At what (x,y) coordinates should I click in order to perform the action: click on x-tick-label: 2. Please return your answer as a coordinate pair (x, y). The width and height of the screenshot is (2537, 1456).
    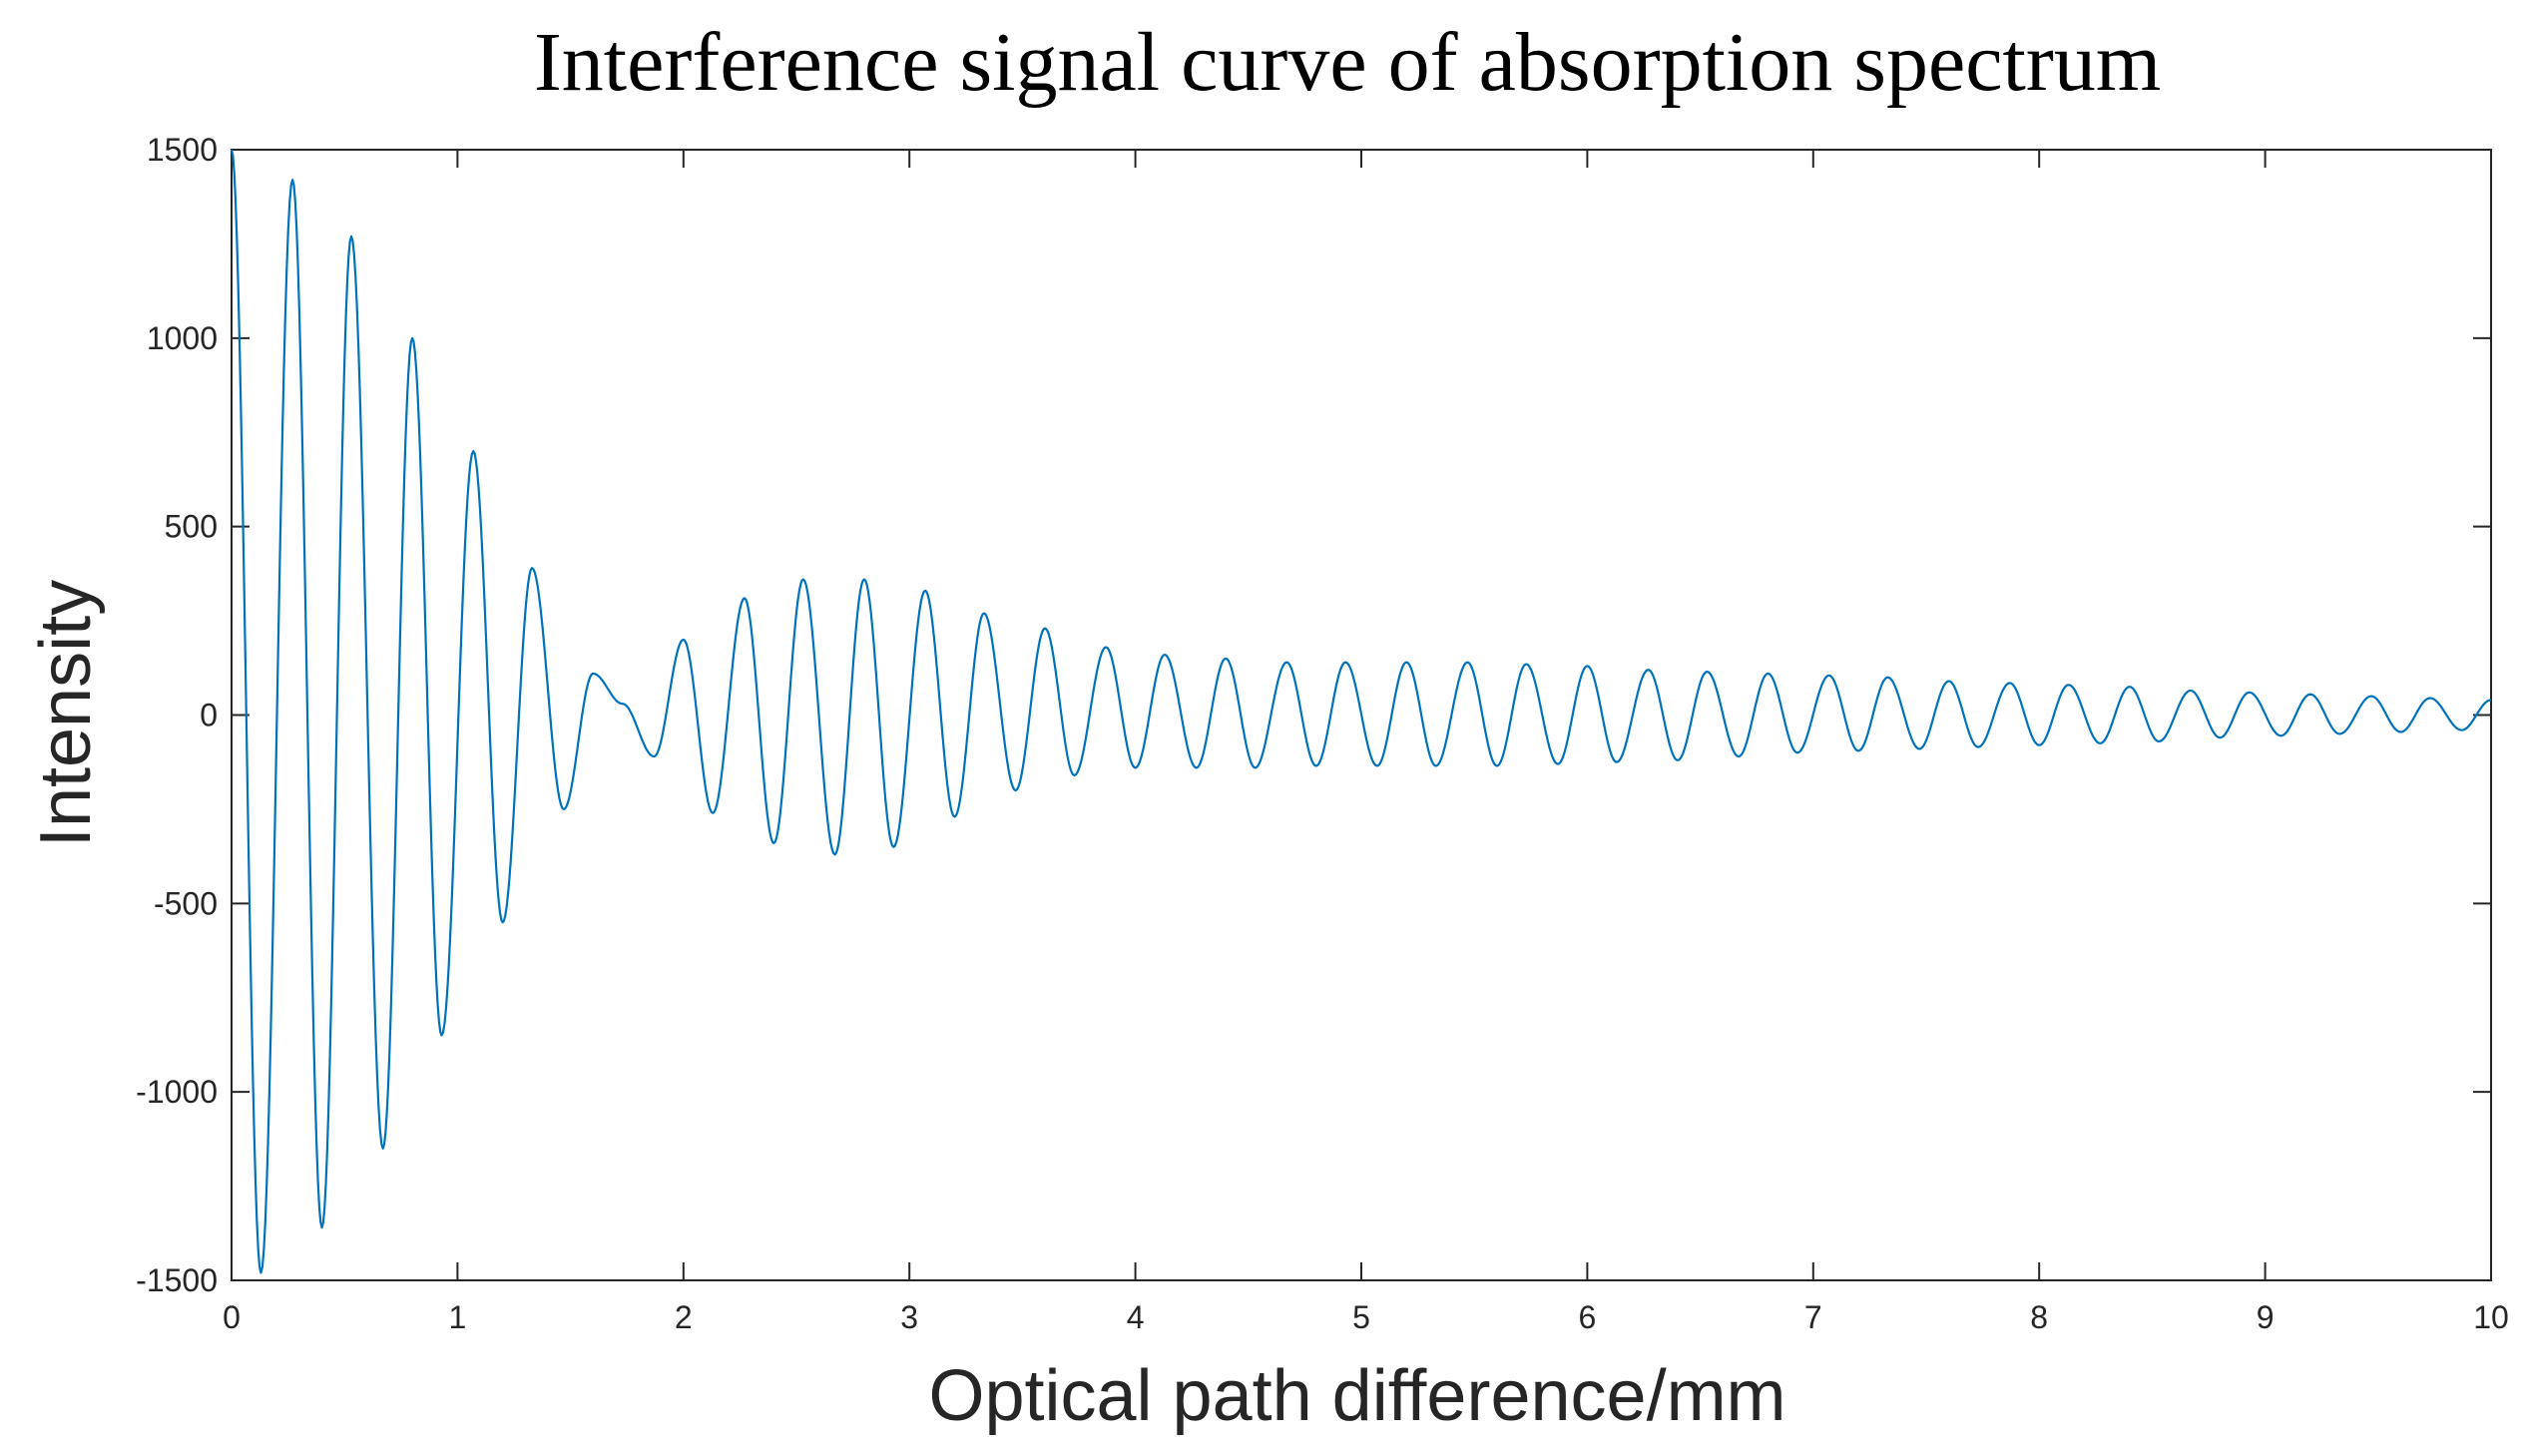
    Looking at the image, I should click on (684, 1317).